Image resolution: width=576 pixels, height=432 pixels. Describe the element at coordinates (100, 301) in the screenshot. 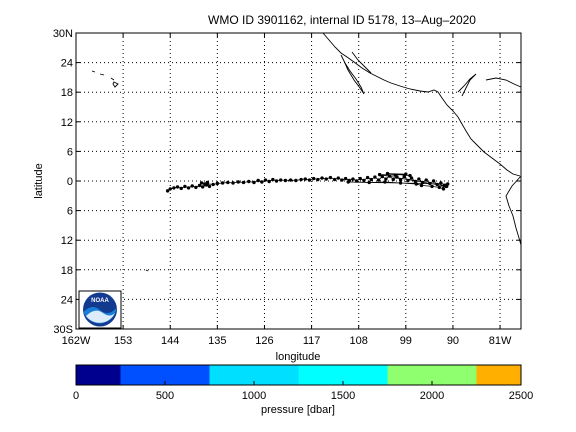

I see `logo-text: NOAA` at that location.